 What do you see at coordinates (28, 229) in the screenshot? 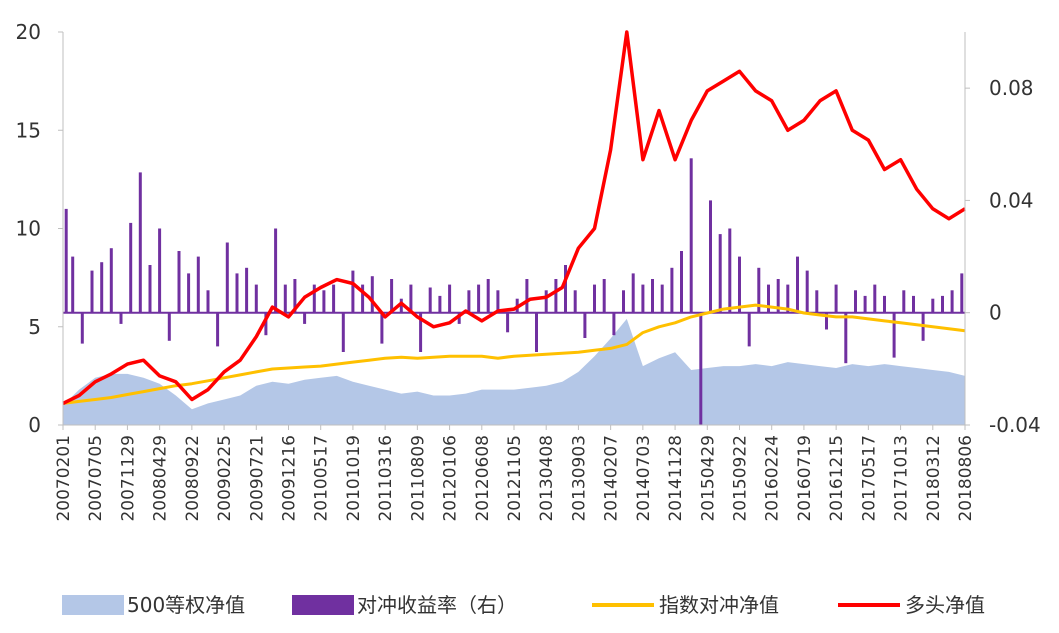
I see `y-tick-label: 10` at bounding box center [28, 229].